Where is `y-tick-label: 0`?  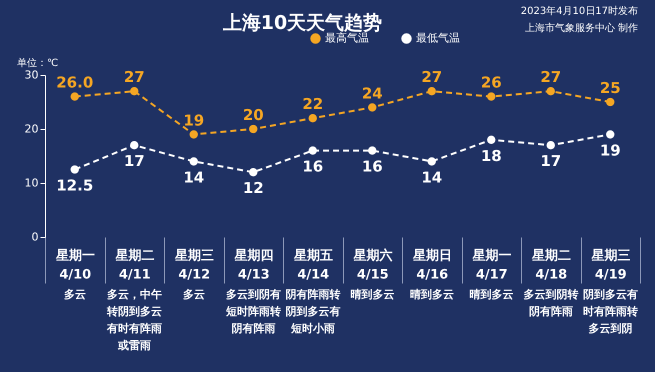 y-tick-label: 0 is located at coordinates (35, 237).